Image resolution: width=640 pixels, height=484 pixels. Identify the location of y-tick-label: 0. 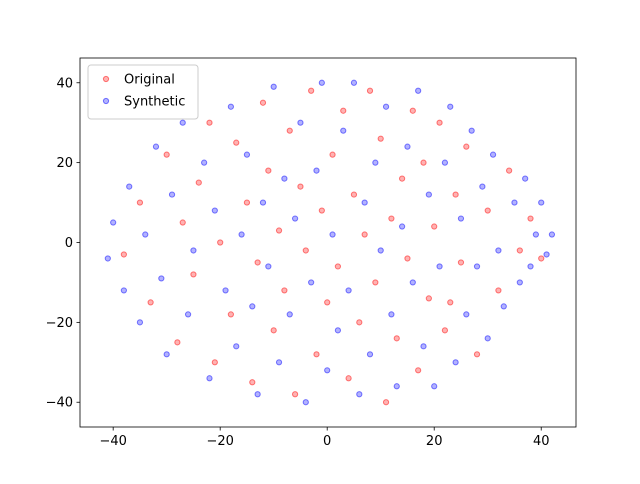
(69, 243).